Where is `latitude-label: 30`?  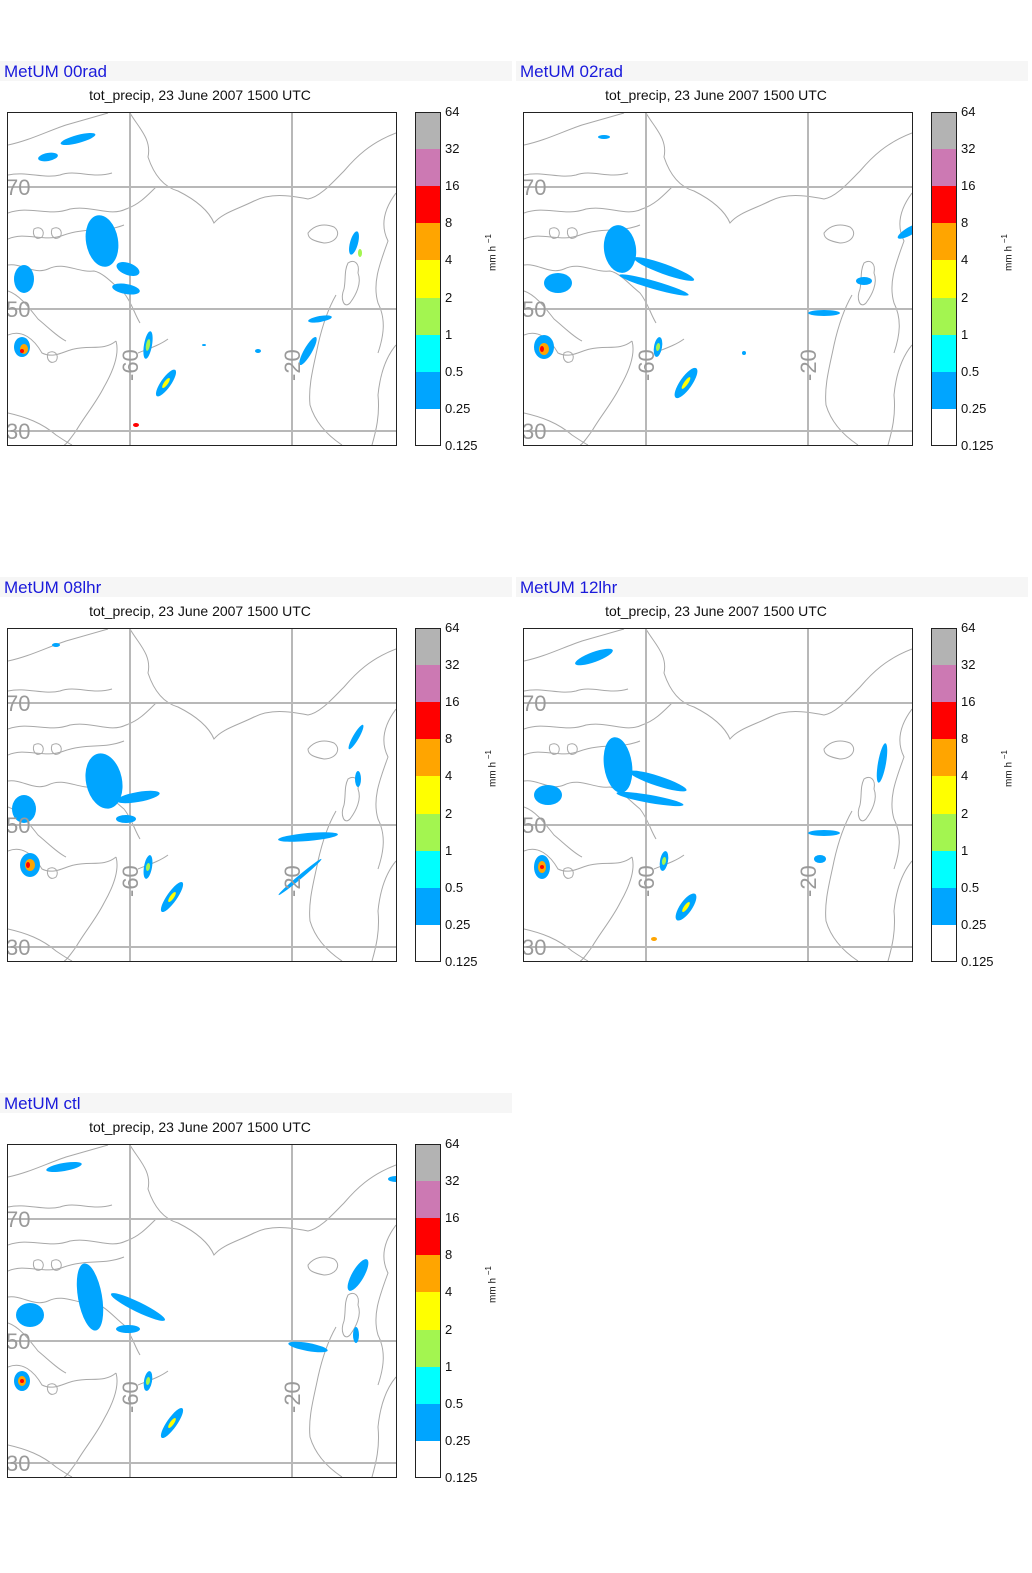 latitude-label: 30 is located at coordinates (19, 1463).